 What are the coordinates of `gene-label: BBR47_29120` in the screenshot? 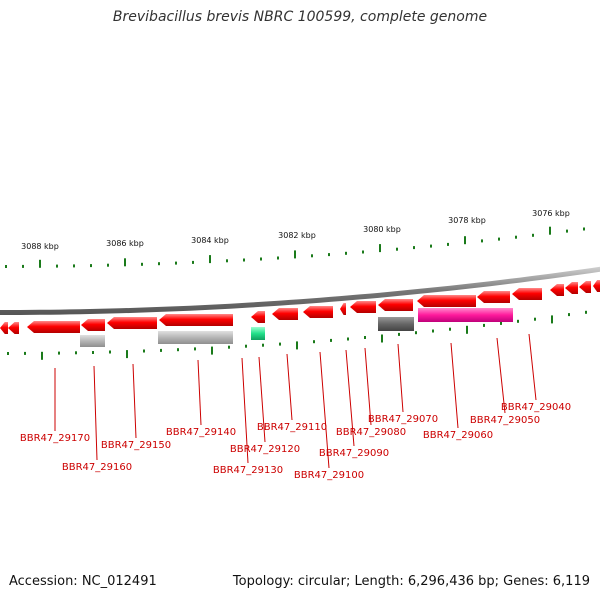 It's located at (265, 449).